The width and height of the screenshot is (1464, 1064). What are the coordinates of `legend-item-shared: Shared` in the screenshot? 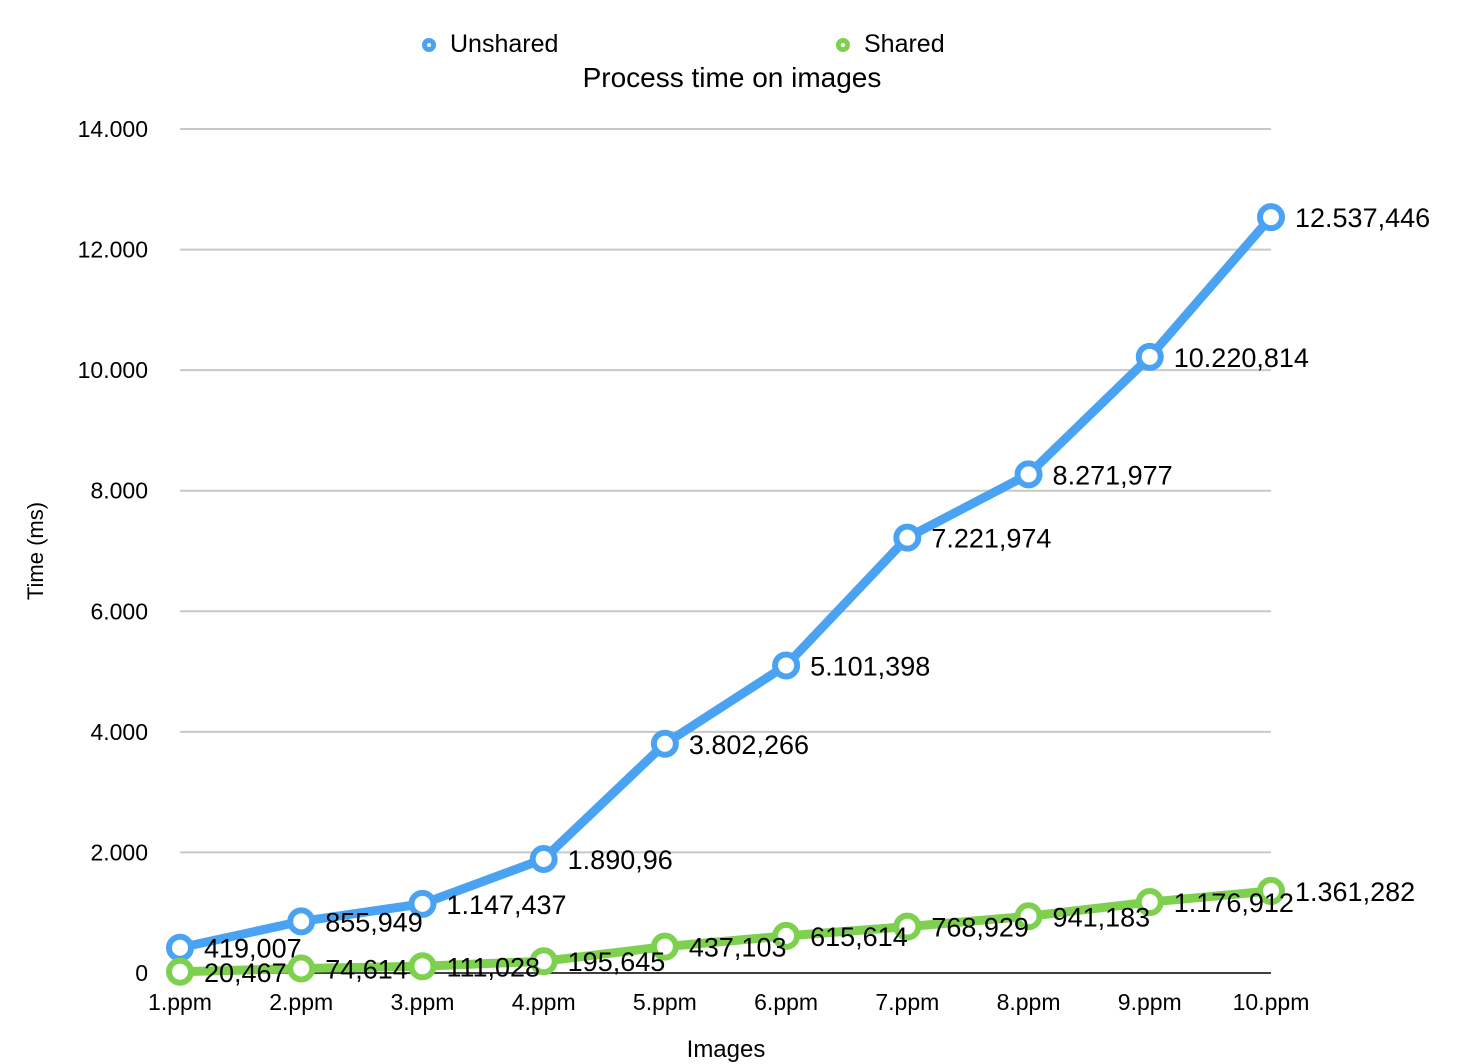 It's located at (890, 44).